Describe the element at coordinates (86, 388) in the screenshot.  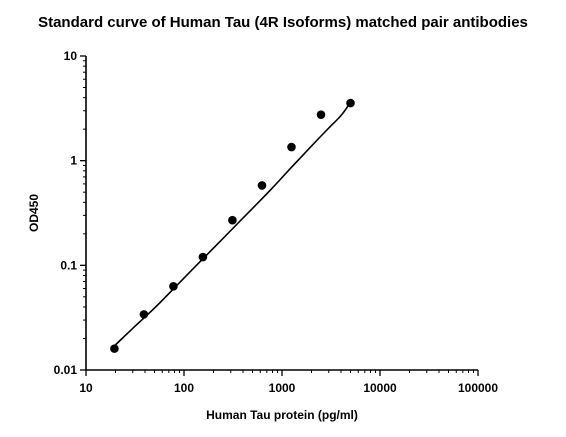
I see `x-tick-label: 10` at that location.